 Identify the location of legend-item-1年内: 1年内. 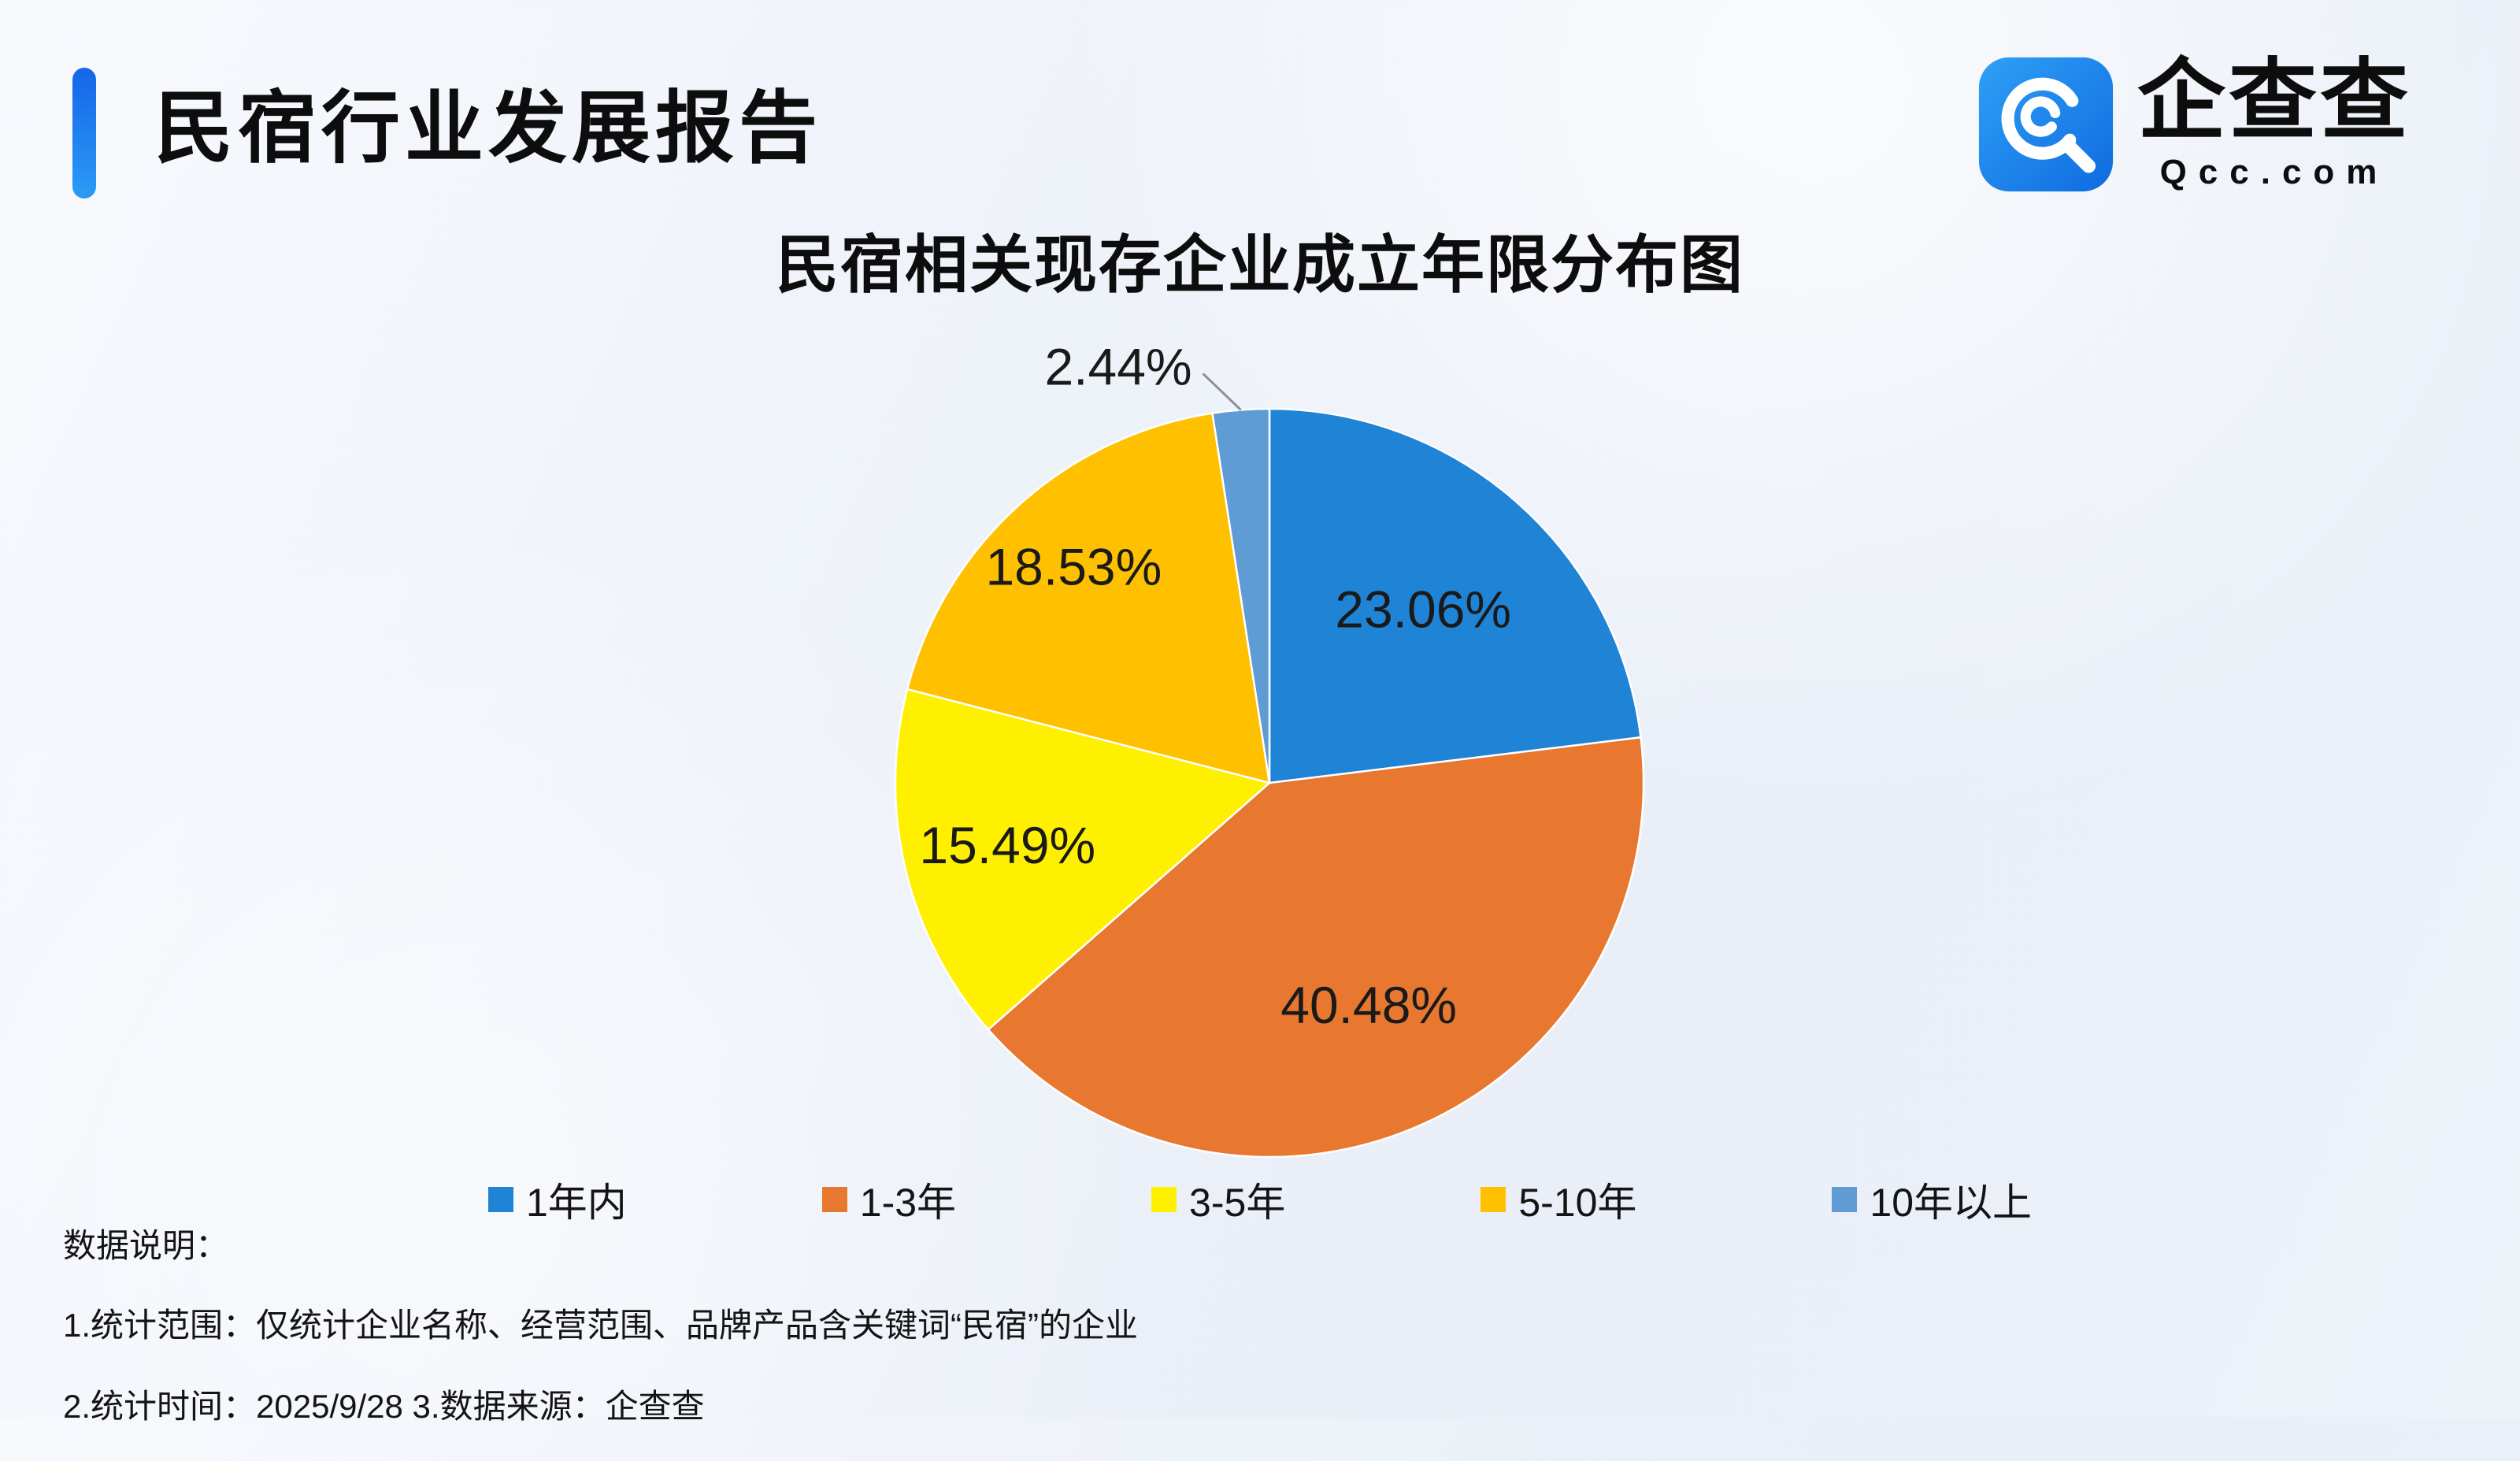
(557, 1200).